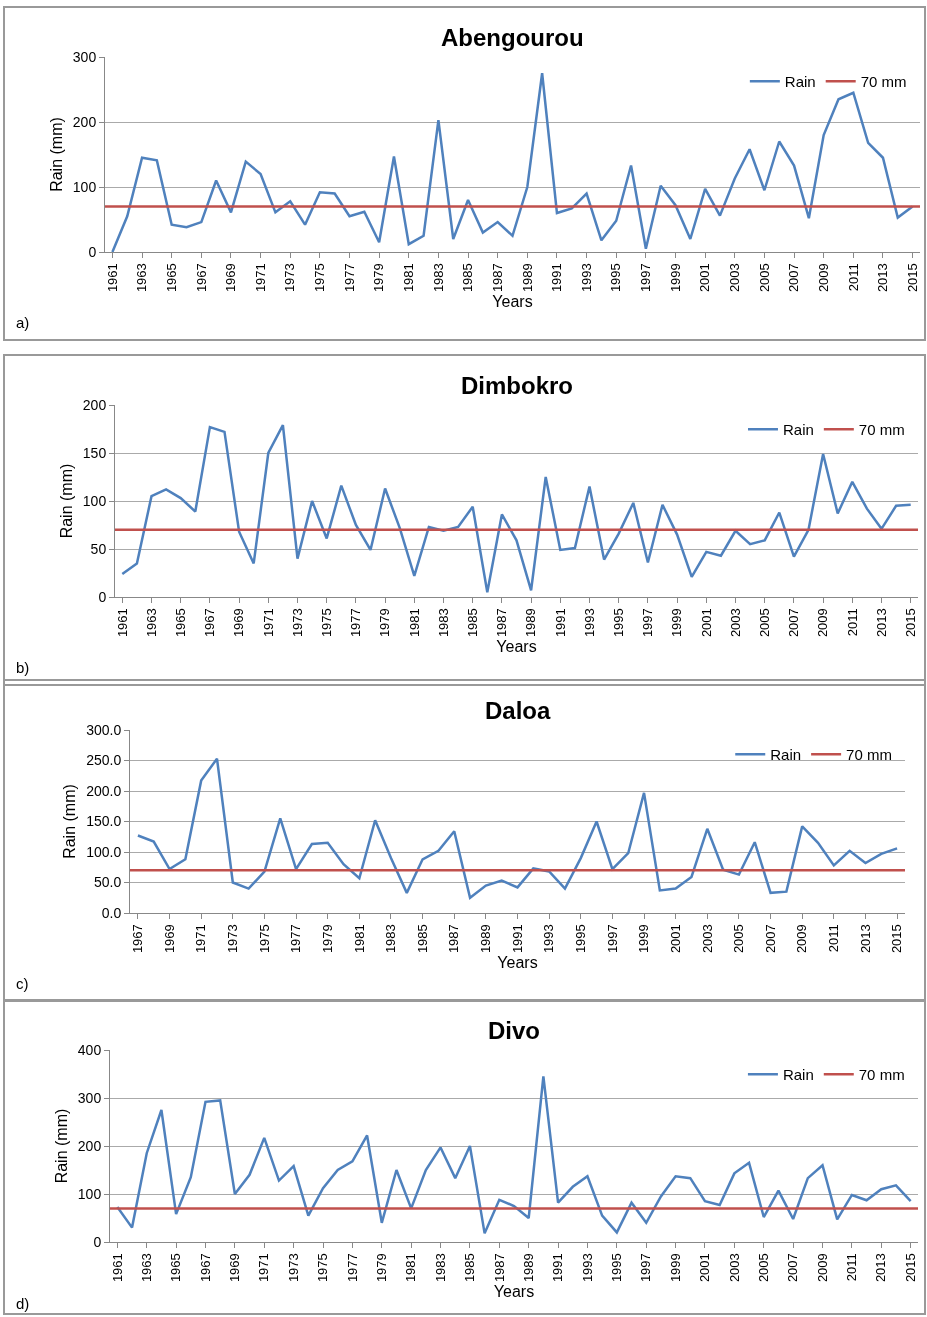 The height and width of the screenshot is (1317, 927). I want to click on y-tick-label: 200.0, so click(104, 790).